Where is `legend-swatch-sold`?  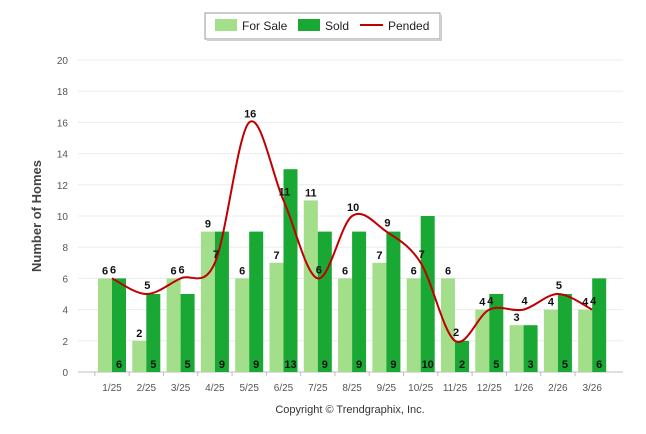
legend-swatch-sold is located at coordinates (309, 25).